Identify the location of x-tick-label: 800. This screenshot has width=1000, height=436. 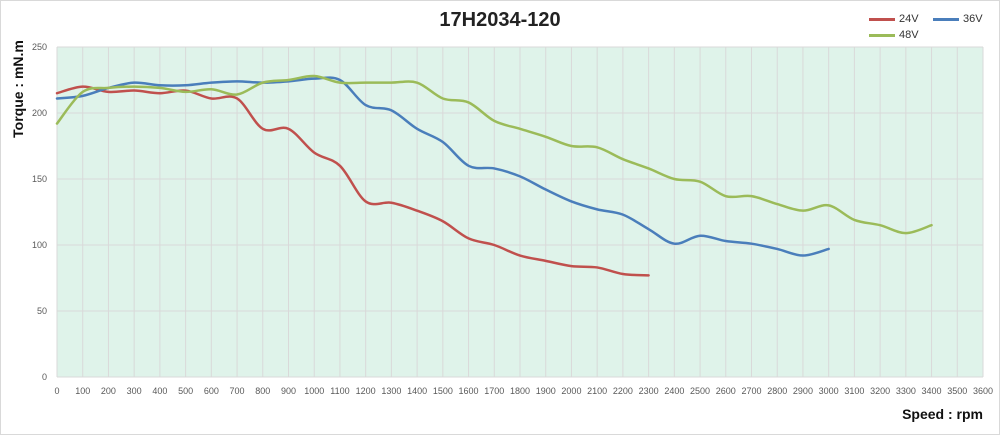
(262, 391).